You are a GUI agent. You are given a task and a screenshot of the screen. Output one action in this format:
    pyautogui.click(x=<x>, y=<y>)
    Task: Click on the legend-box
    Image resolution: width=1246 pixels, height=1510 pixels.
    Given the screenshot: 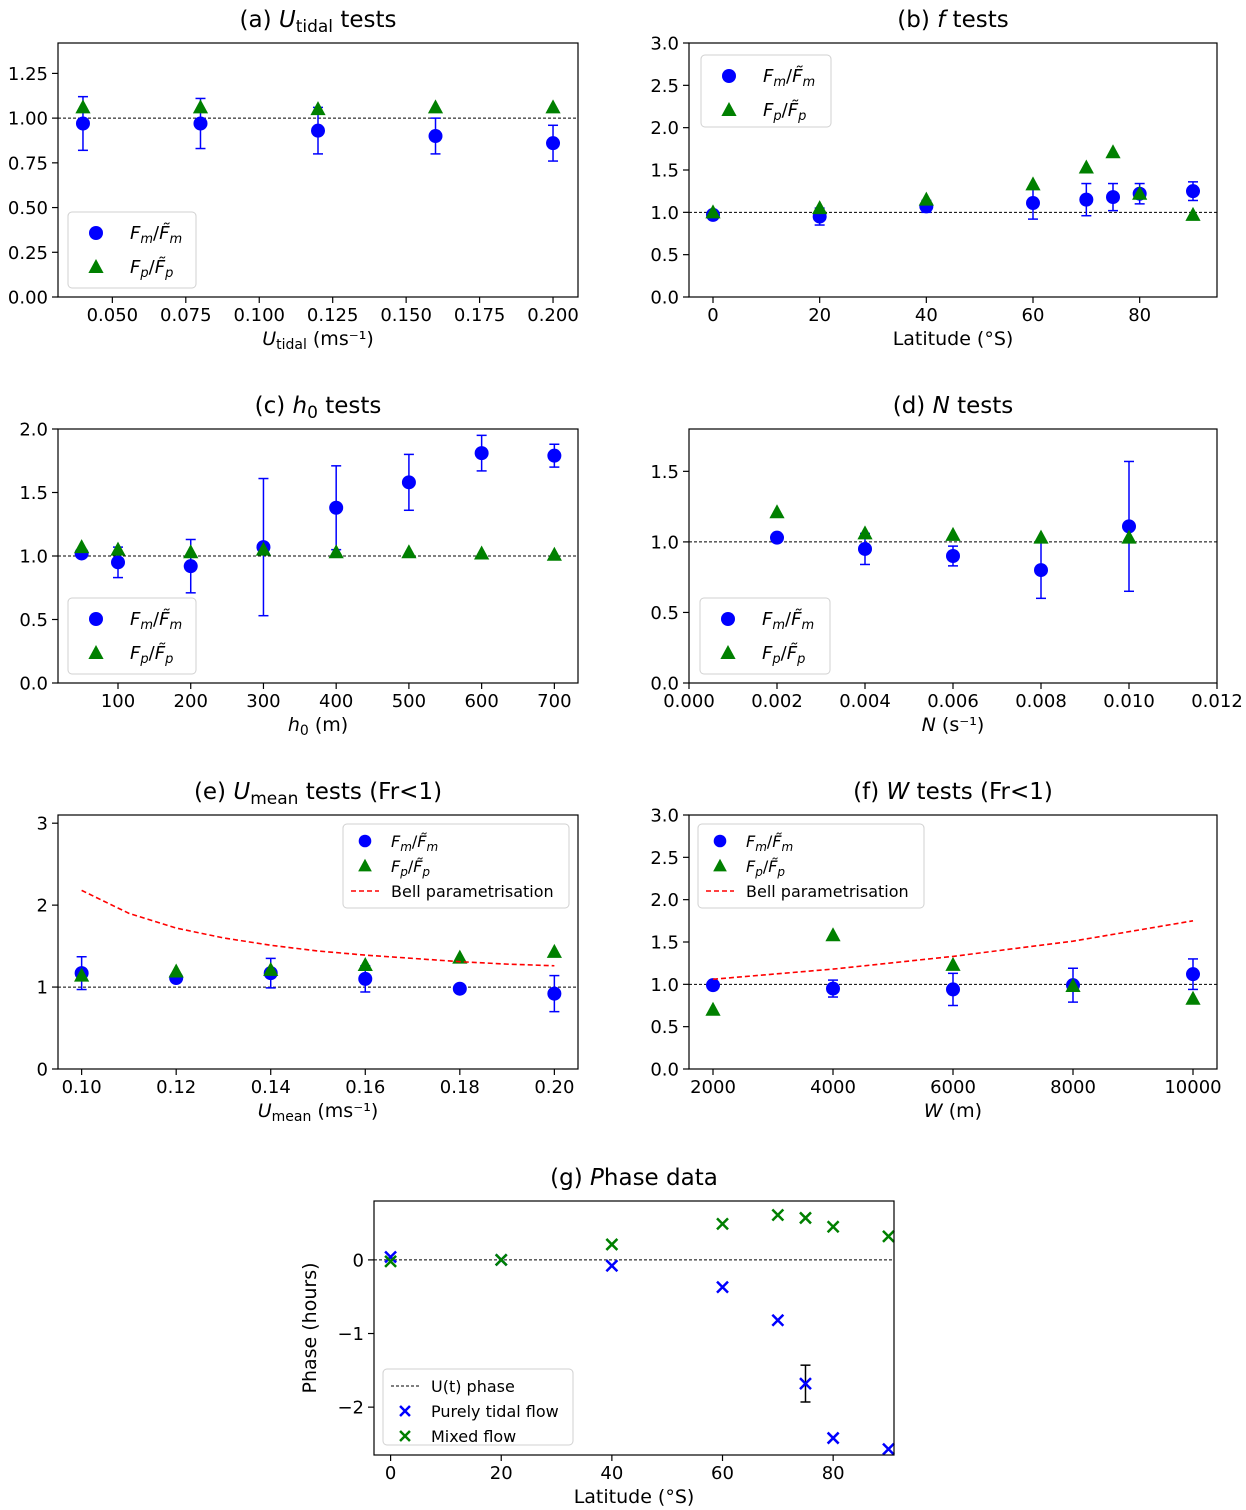 What is the action you would take?
    pyautogui.click(x=456, y=866)
    